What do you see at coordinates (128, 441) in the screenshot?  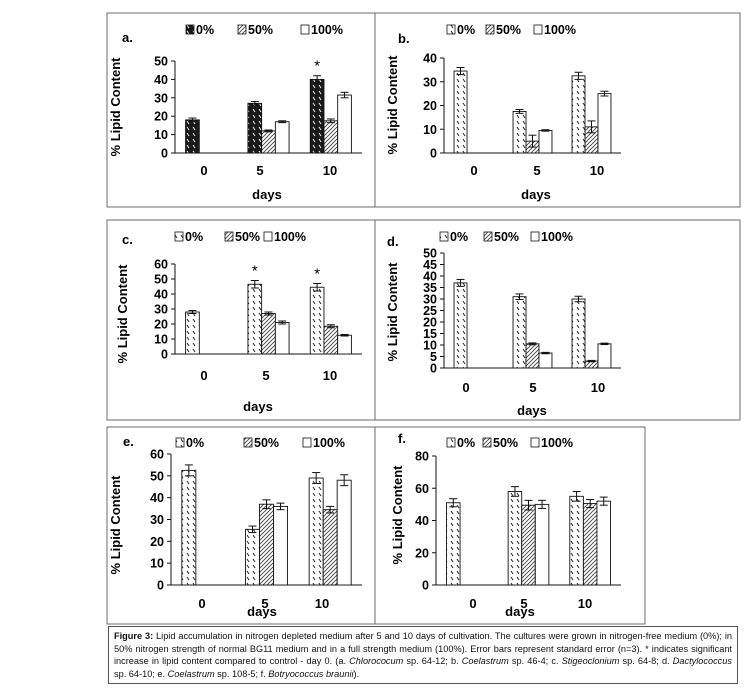 I see `panel-label: e.` at bounding box center [128, 441].